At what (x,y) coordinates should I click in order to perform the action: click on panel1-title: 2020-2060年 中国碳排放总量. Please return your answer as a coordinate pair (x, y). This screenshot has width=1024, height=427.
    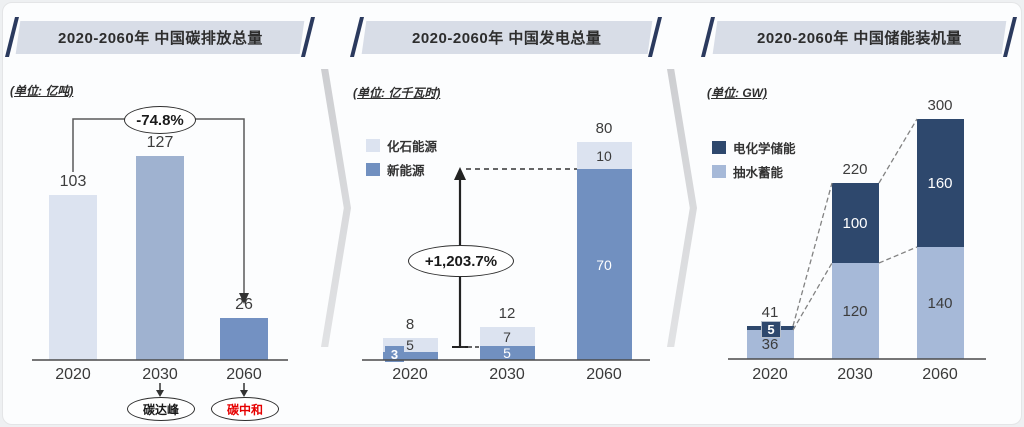
    Looking at the image, I should click on (160, 38).